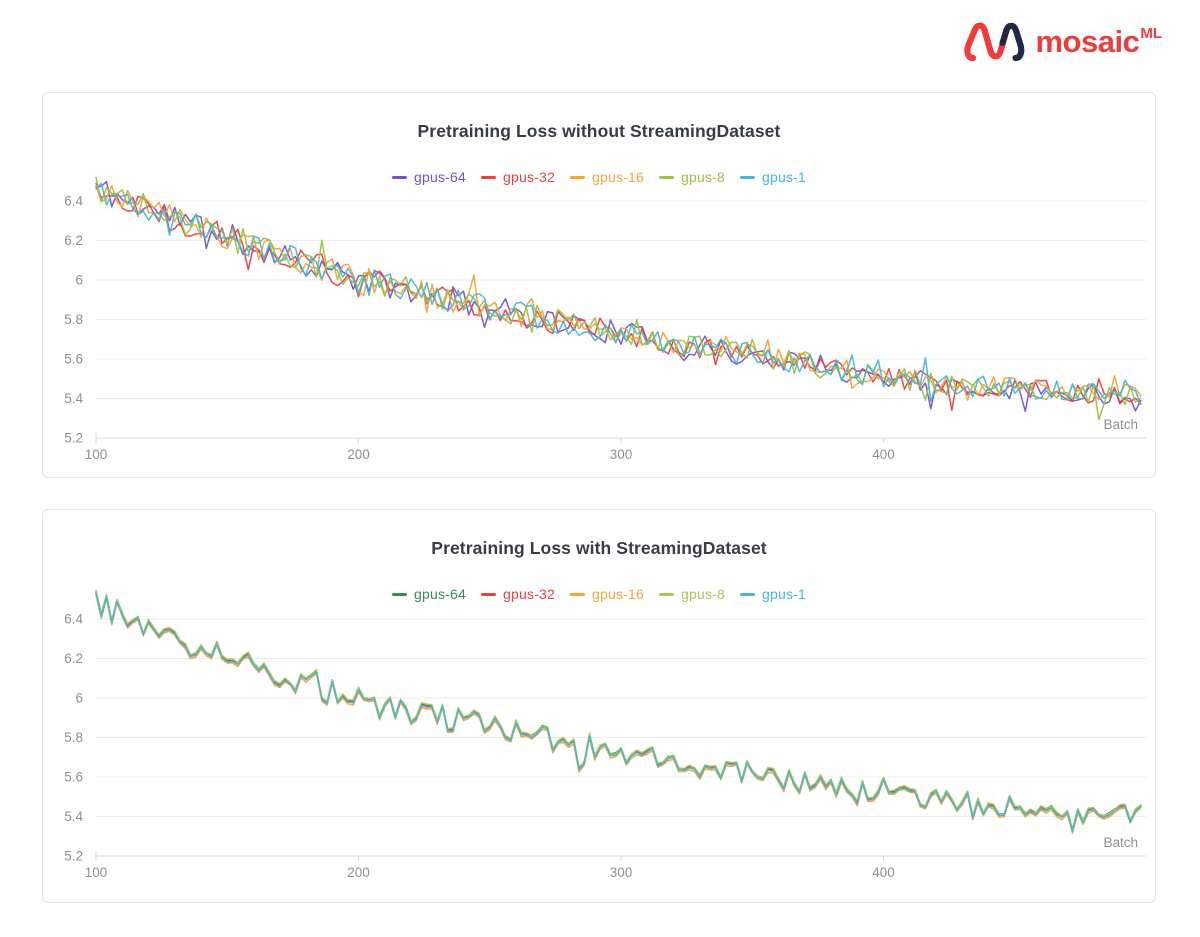 Image resolution: width=1200 pixels, height=937 pixels. I want to click on chart-title: Pretraining Loss with StreamingDataset, so click(599, 548).